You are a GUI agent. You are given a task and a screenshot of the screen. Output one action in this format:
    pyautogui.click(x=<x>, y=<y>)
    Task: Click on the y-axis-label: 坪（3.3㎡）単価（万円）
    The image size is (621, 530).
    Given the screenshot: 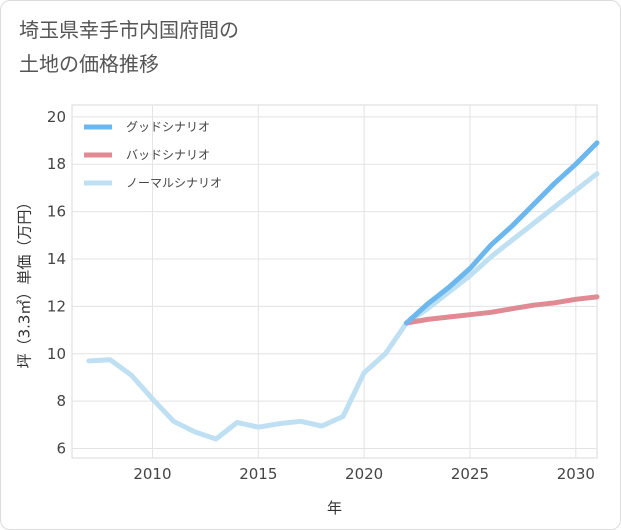 What is the action you would take?
    pyautogui.click(x=25, y=282)
    